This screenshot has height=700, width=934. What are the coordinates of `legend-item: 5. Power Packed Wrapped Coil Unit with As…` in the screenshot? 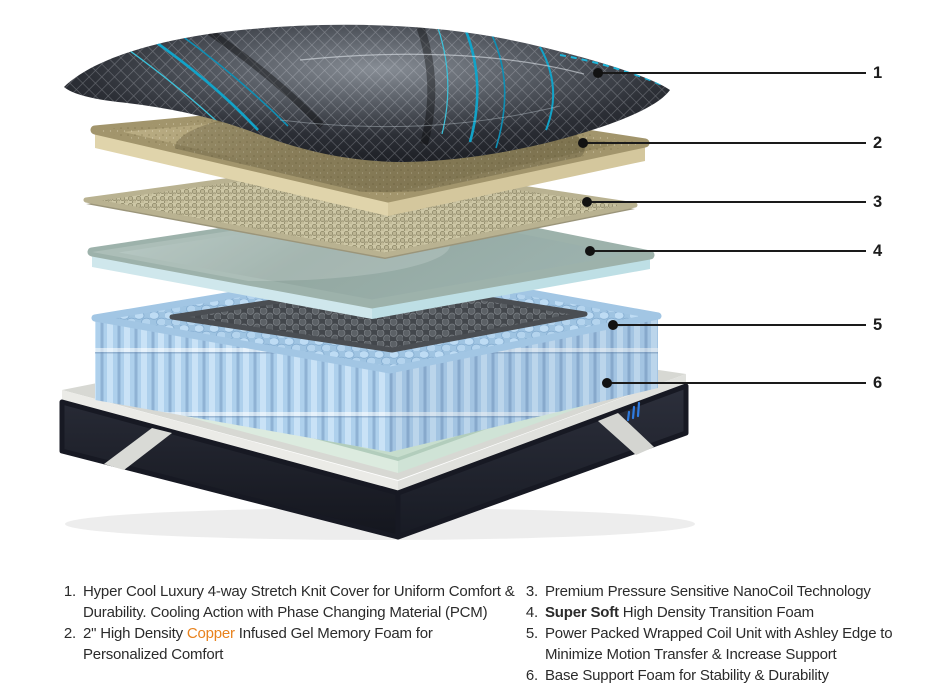 It's located at (708, 644).